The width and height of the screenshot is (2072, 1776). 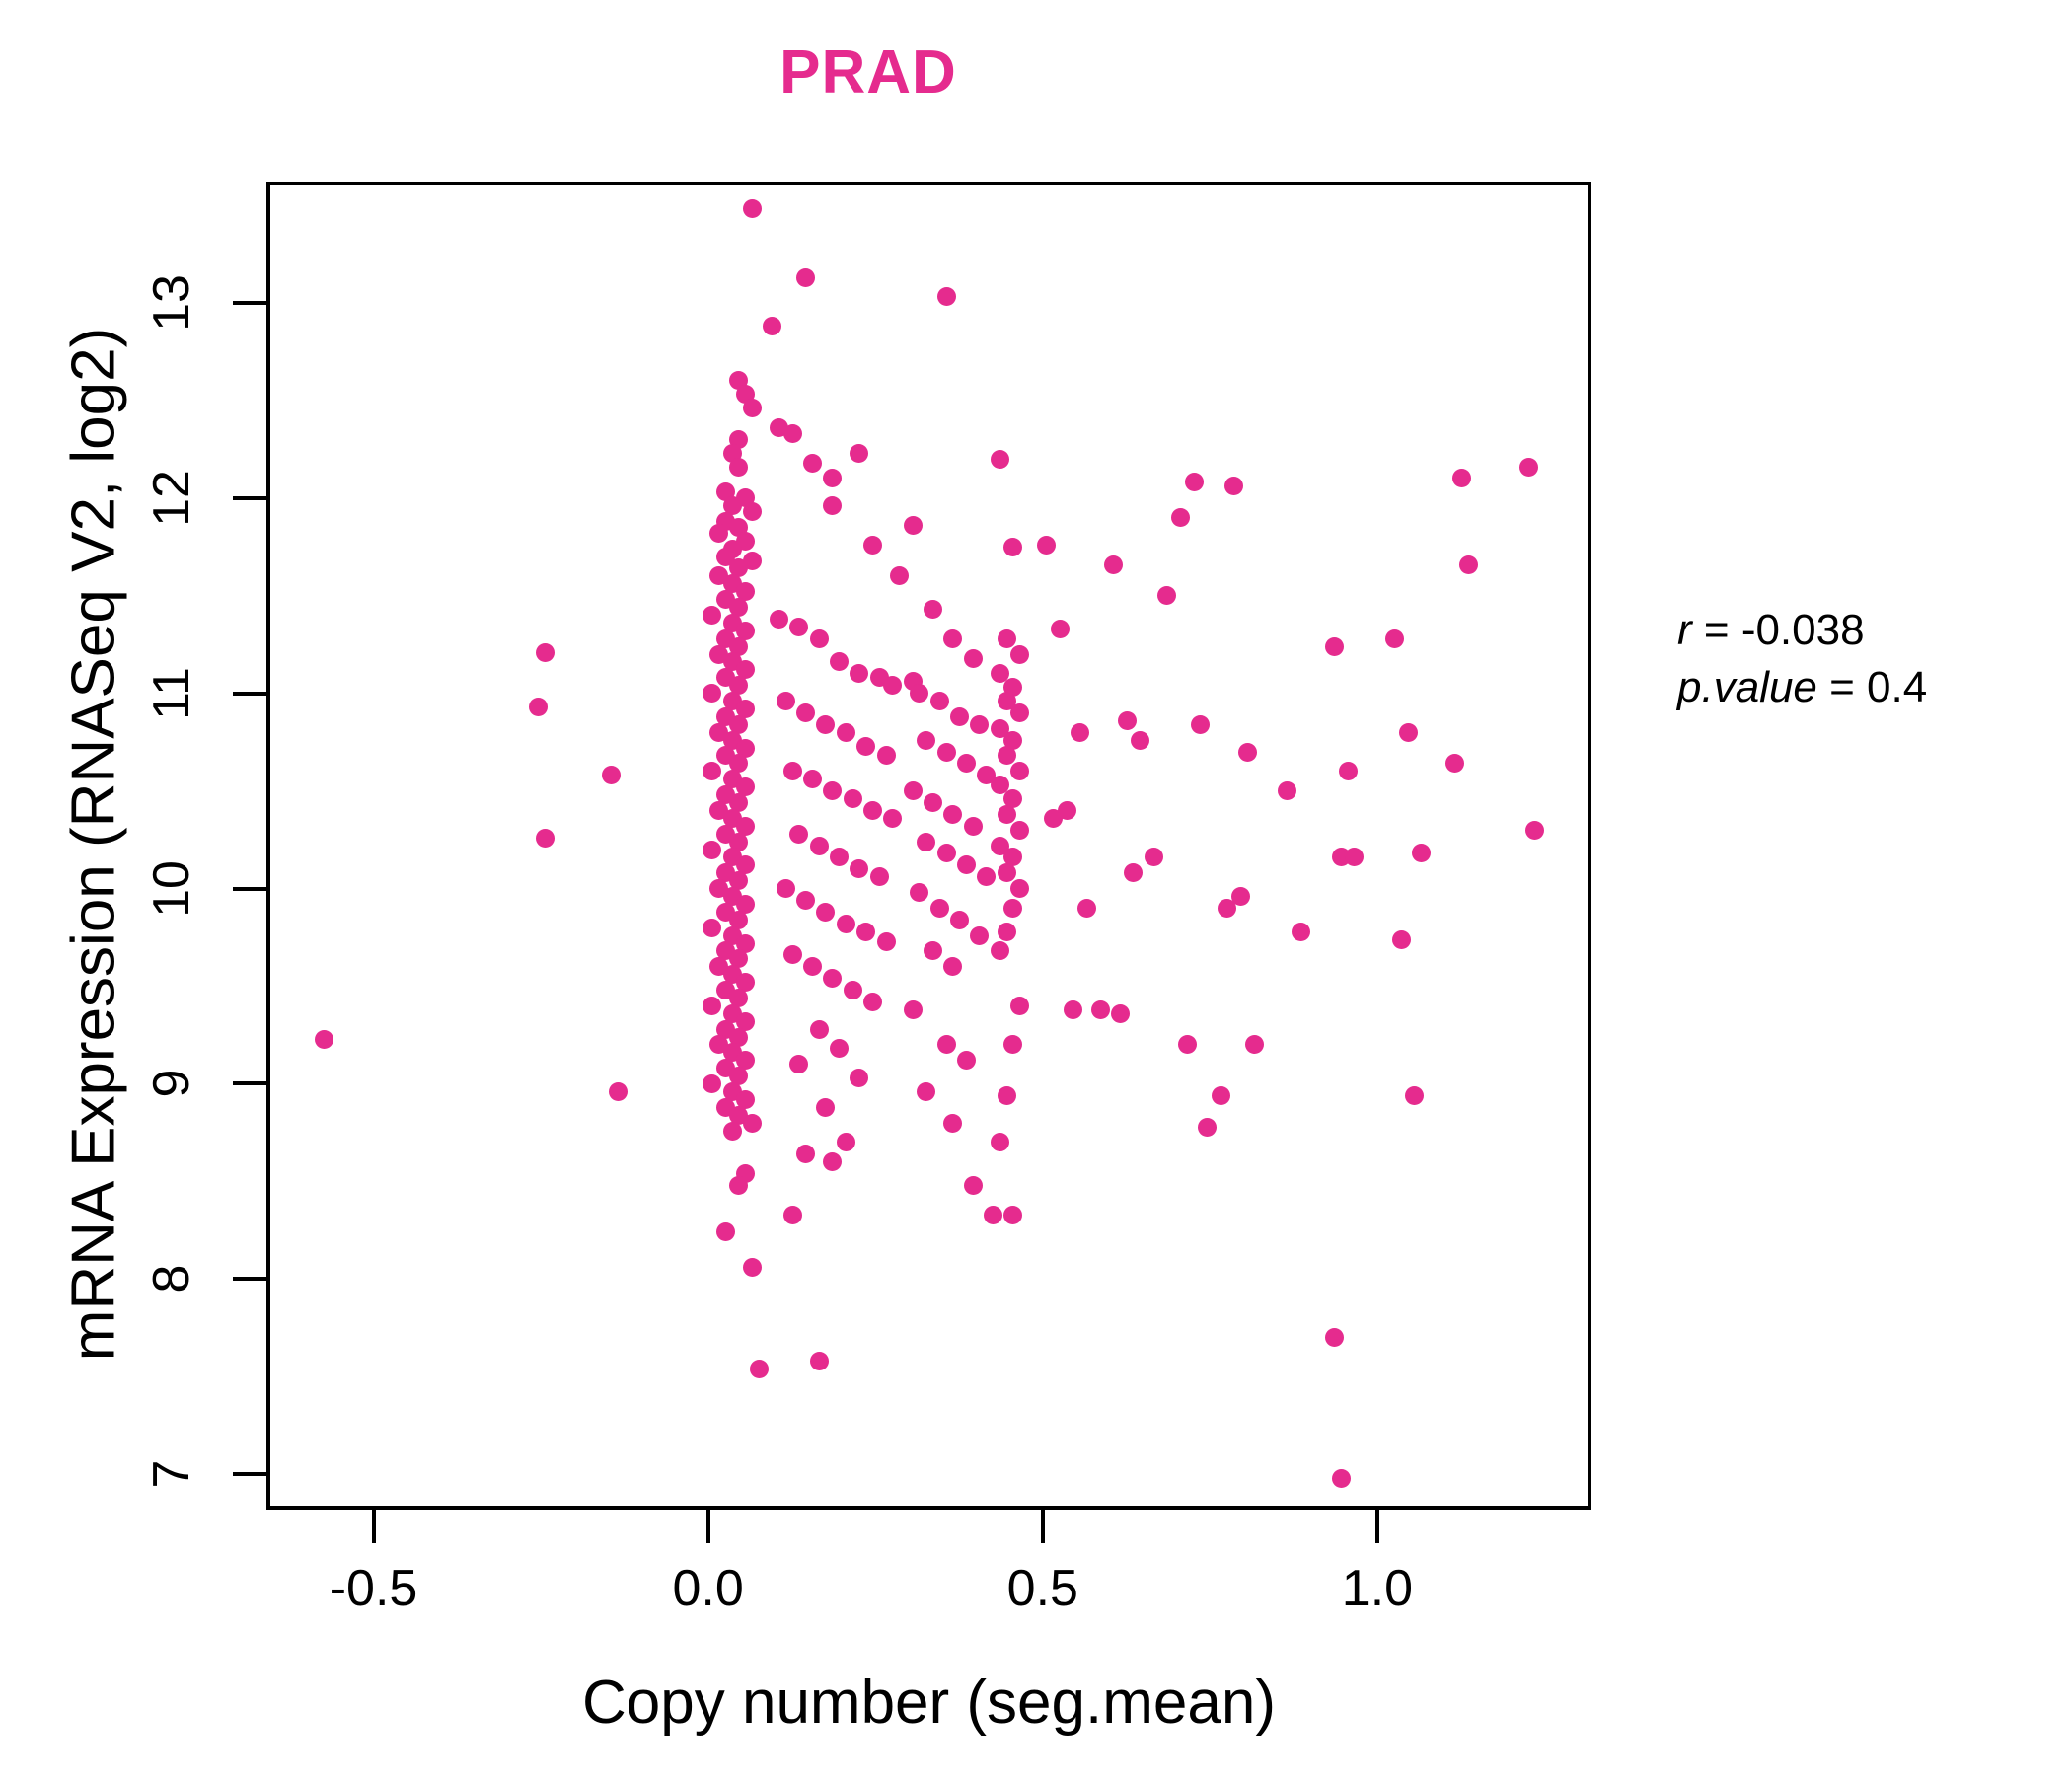 I want to click on p-value: 0.4, so click(x=1898, y=688).